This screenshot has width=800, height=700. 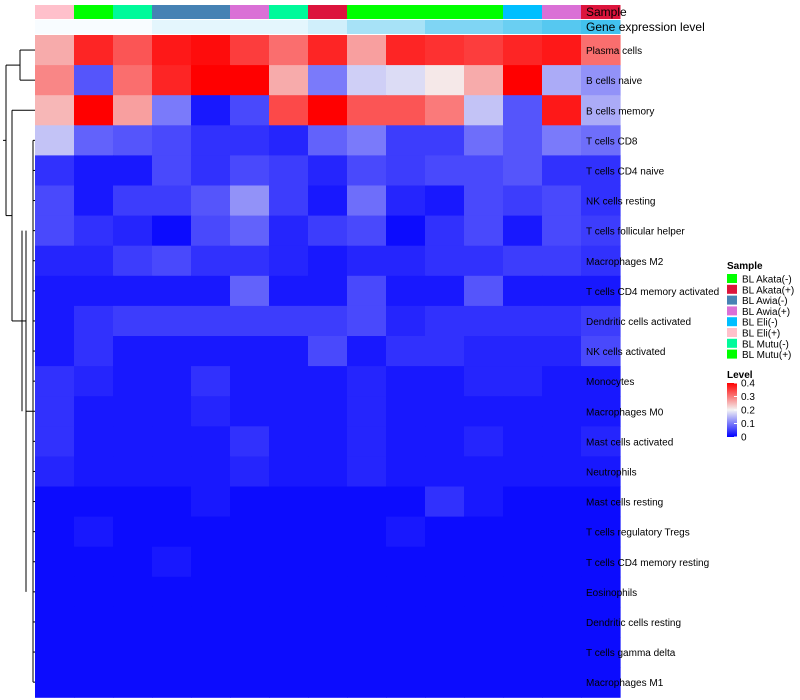 What do you see at coordinates (744, 411) in the screenshot?
I see `level-legend-ticks: 0.4 0.3 0.2 0.1 0` at bounding box center [744, 411].